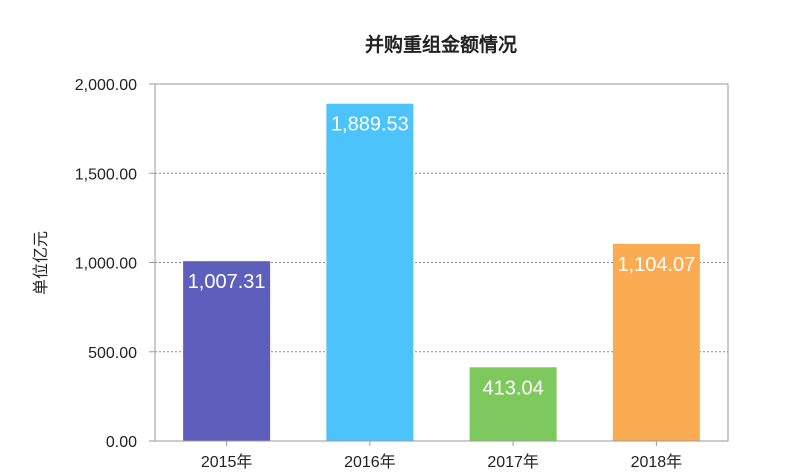 The width and height of the screenshot is (804, 475). What do you see at coordinates (112, 353) in the screenshot?
I see `y-tick-label: 500.00` at bounding box center [112, 353].